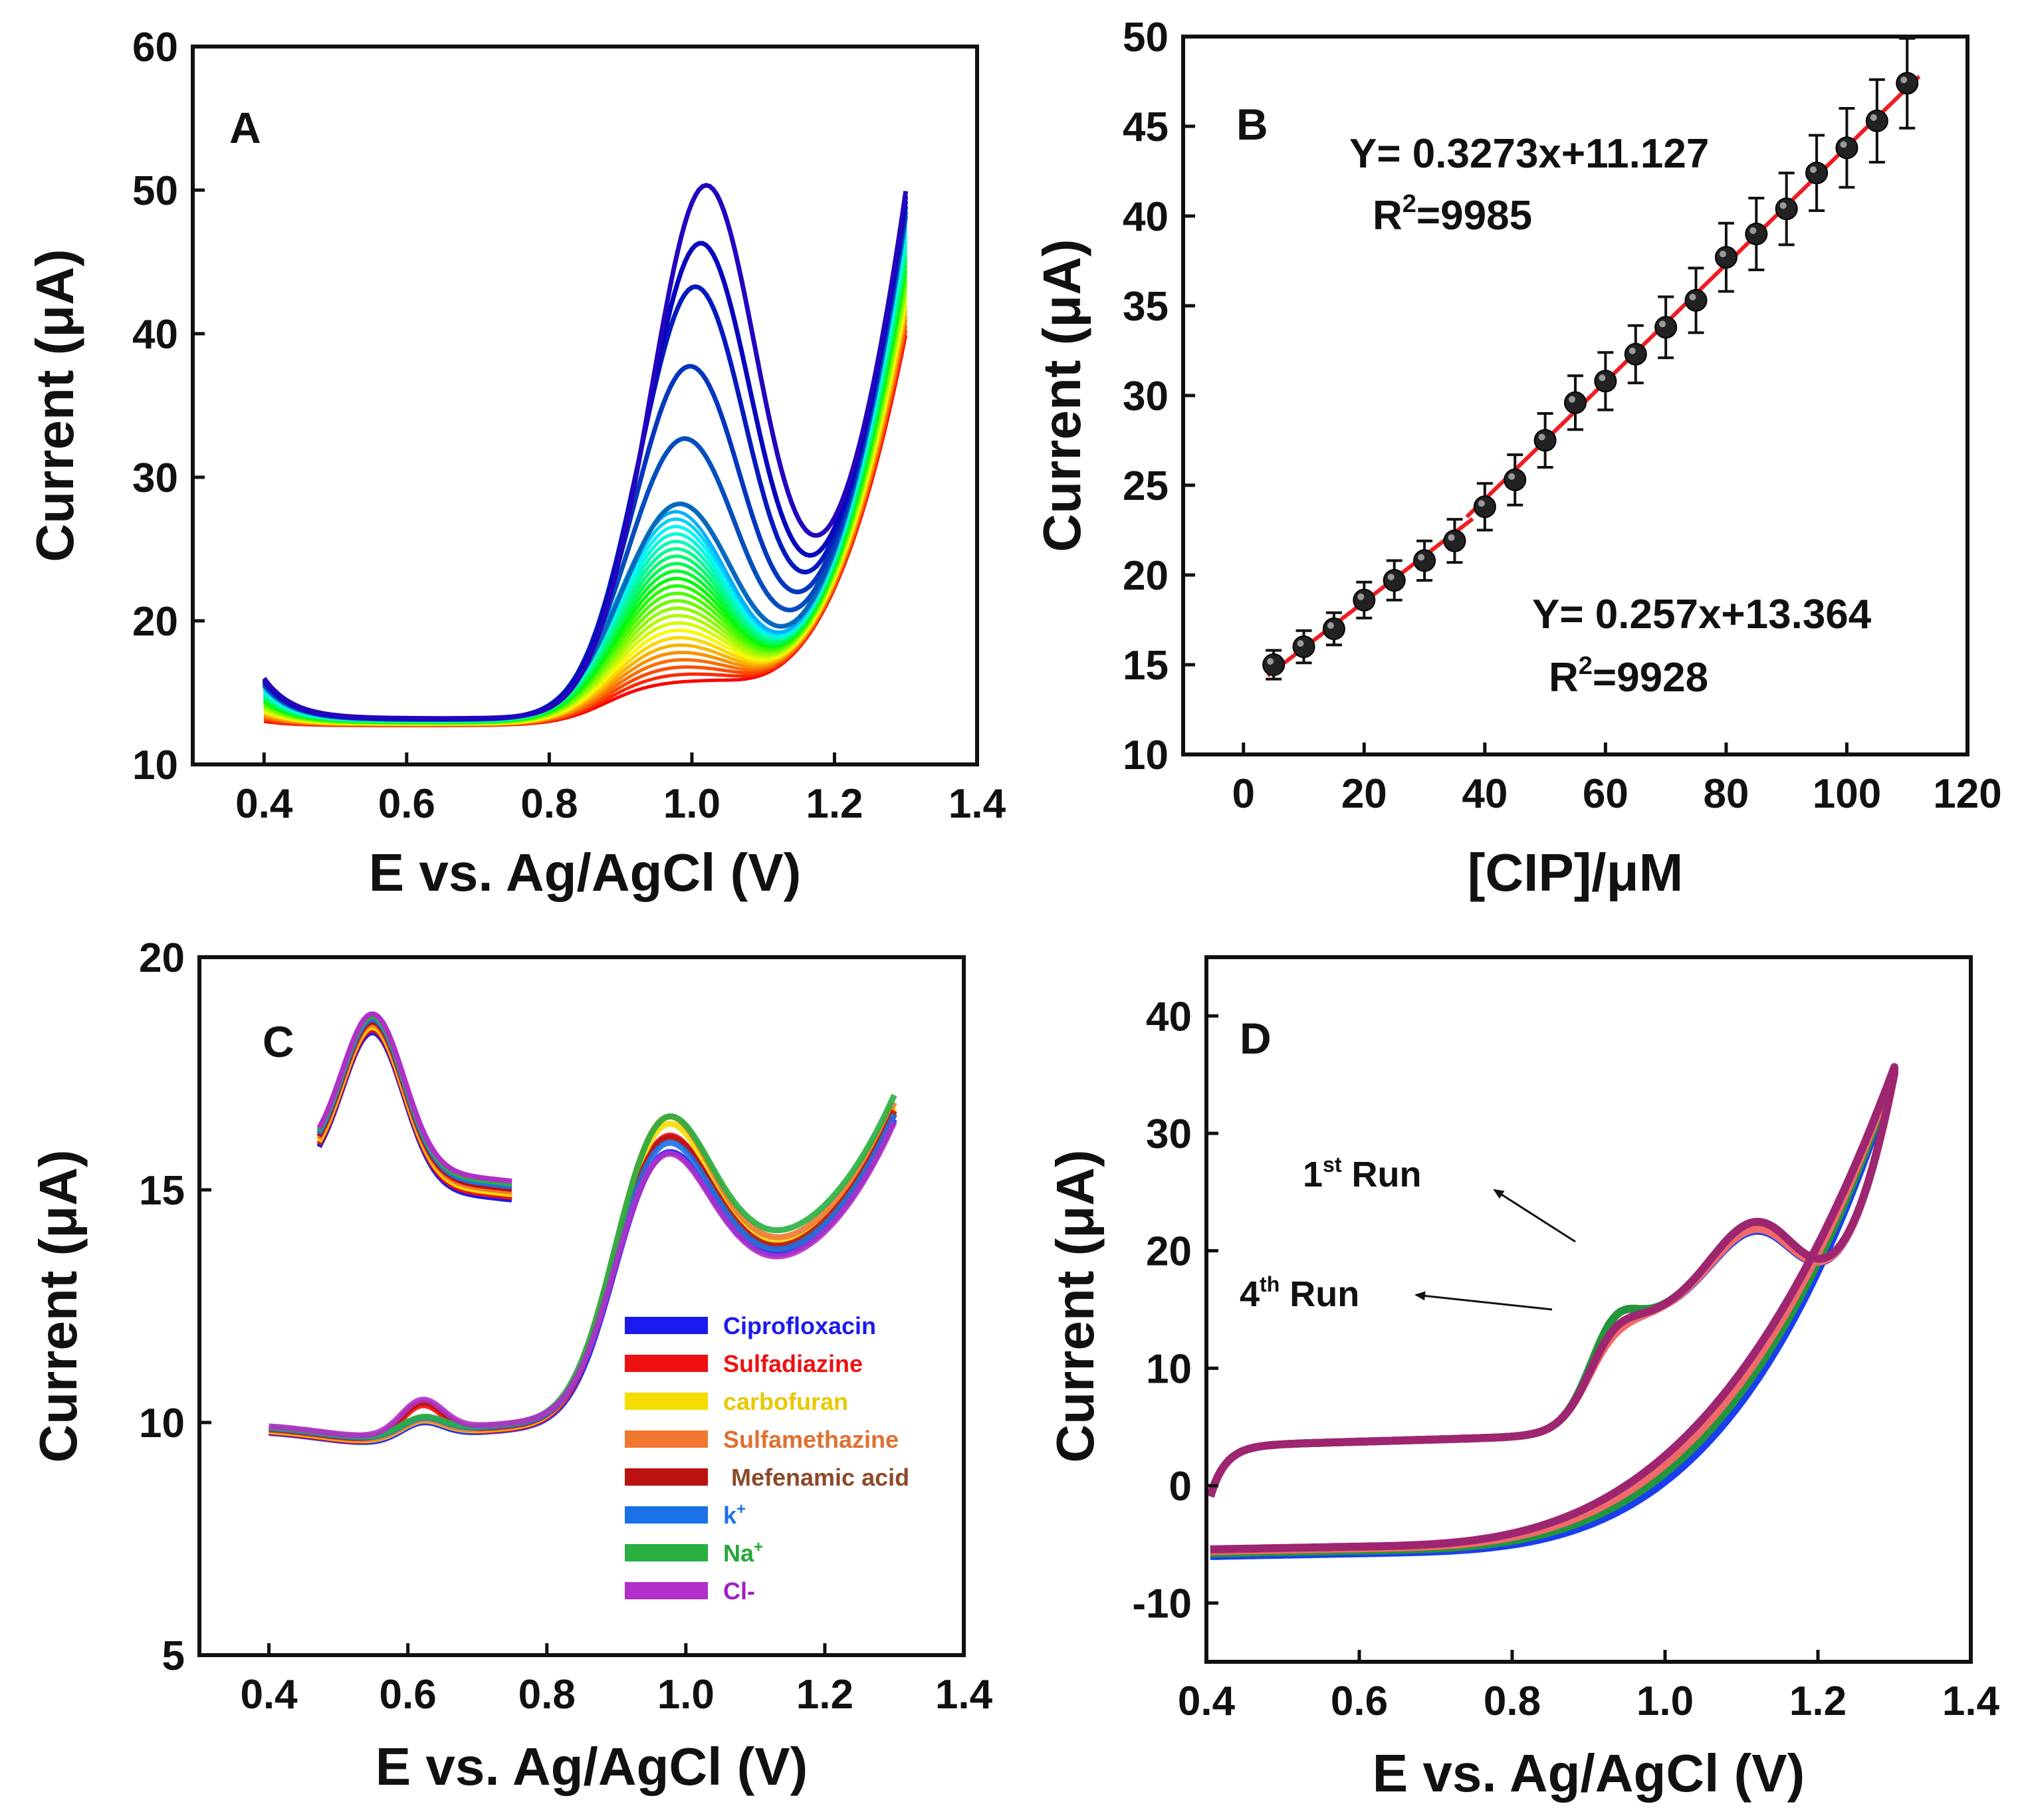 This screenshot has width=2018, height=1820. I want to click on panel-c-label: C, so click(278, 1041).